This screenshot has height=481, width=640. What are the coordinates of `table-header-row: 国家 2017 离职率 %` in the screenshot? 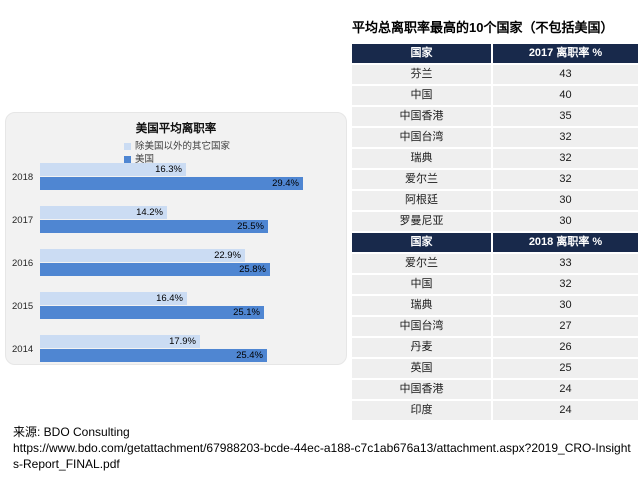 It's located at (495, 53).